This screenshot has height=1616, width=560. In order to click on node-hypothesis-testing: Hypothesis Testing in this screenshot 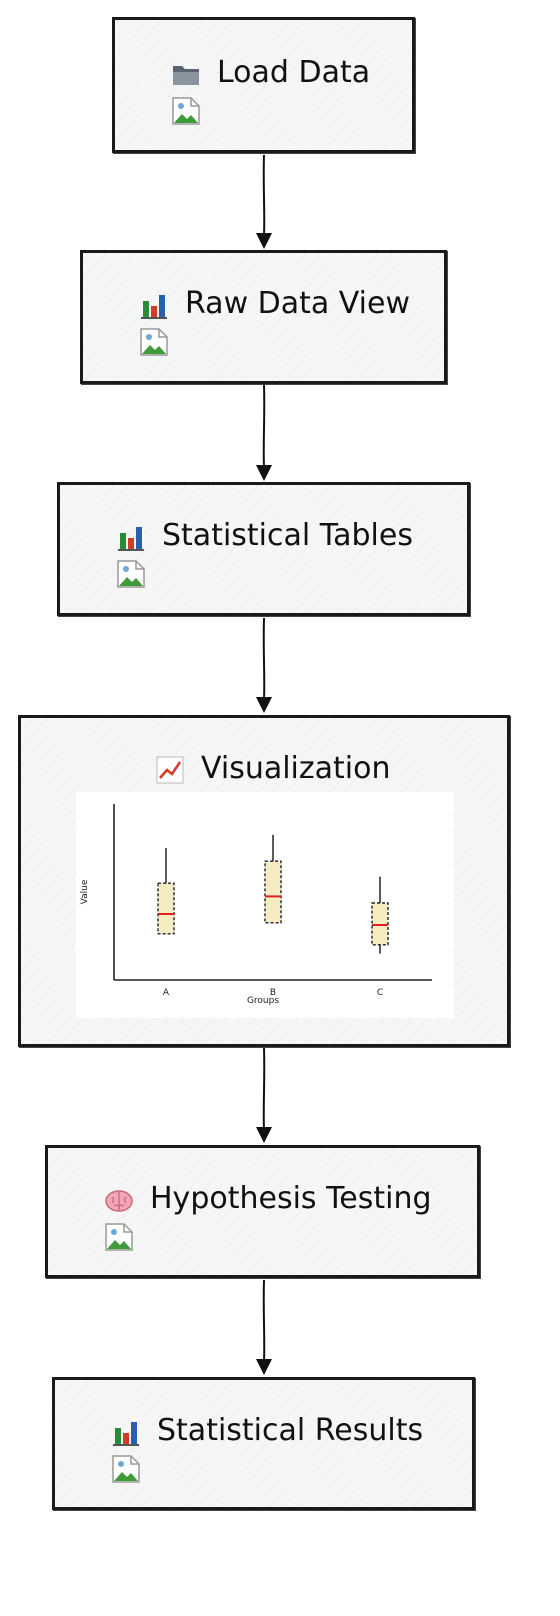, I will do `click(262, 1211)`.